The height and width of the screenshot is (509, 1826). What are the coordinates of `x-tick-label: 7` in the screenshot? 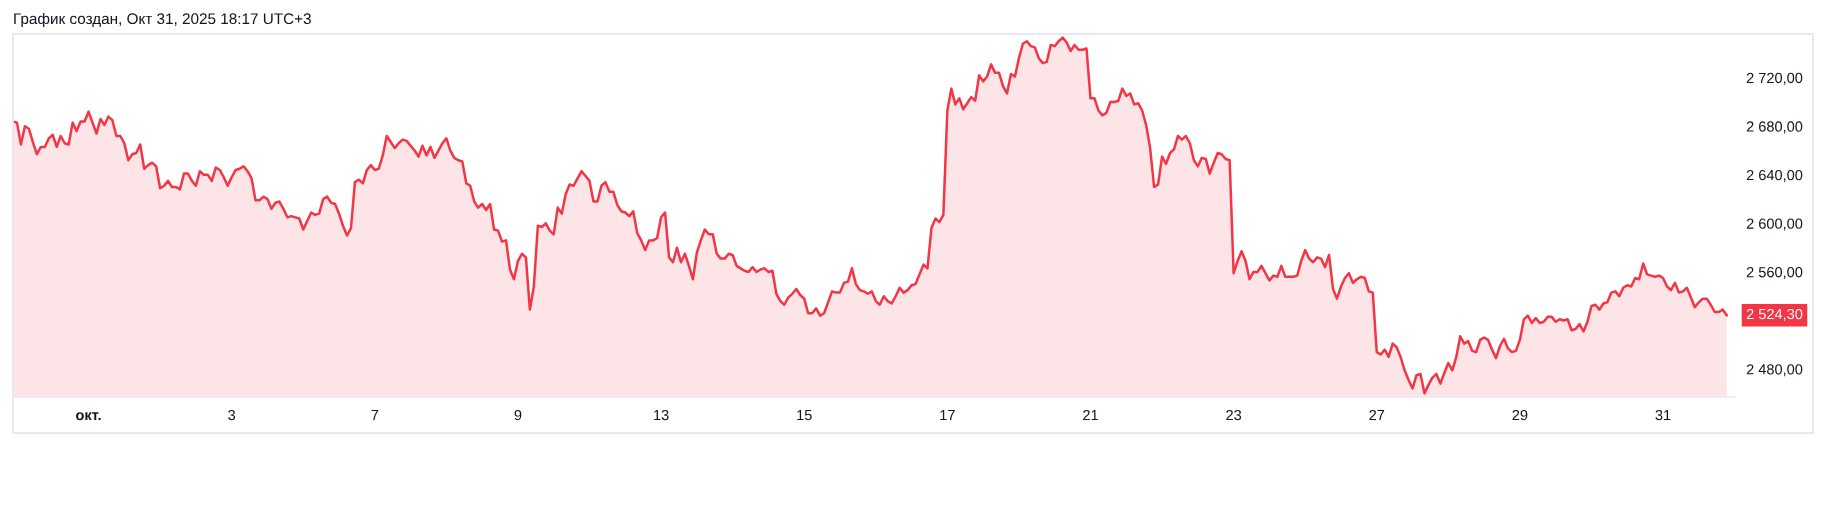 It's located at (375, 415).